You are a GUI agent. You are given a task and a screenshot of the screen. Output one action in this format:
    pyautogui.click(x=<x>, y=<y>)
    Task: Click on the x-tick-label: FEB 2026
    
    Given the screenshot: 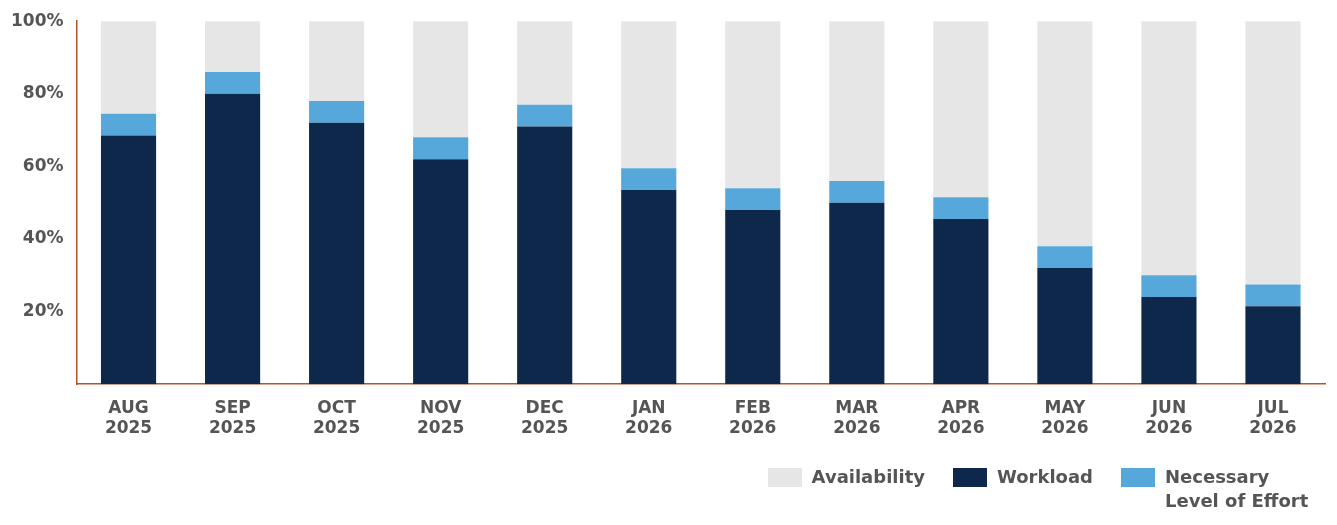 What is the action you would take?
    pyautogui.click(x=753, y=417)
    